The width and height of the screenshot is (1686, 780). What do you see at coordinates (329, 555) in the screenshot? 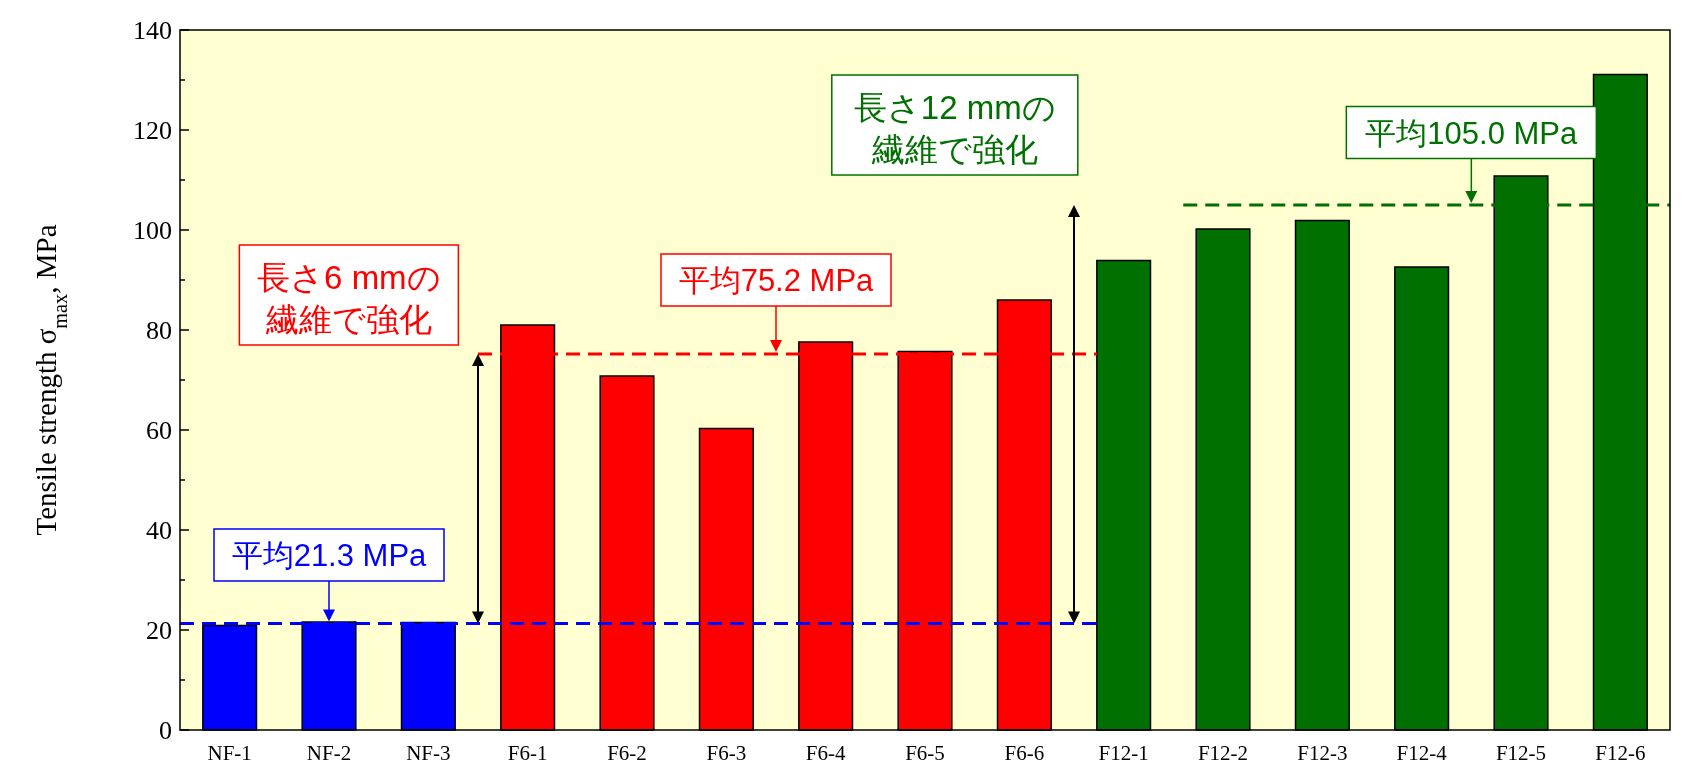
I see `ref-line-label: 平均21.3 MPa` at bounding box center [329, 555].